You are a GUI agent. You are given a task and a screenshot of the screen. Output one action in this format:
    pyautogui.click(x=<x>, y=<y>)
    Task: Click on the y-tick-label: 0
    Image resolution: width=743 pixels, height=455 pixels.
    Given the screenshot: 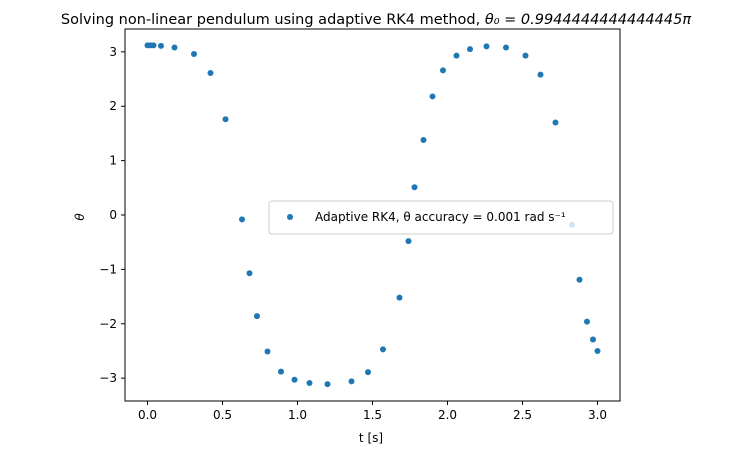 What is the action you would take?
    pyautogui.click(x=113, y=215)
    